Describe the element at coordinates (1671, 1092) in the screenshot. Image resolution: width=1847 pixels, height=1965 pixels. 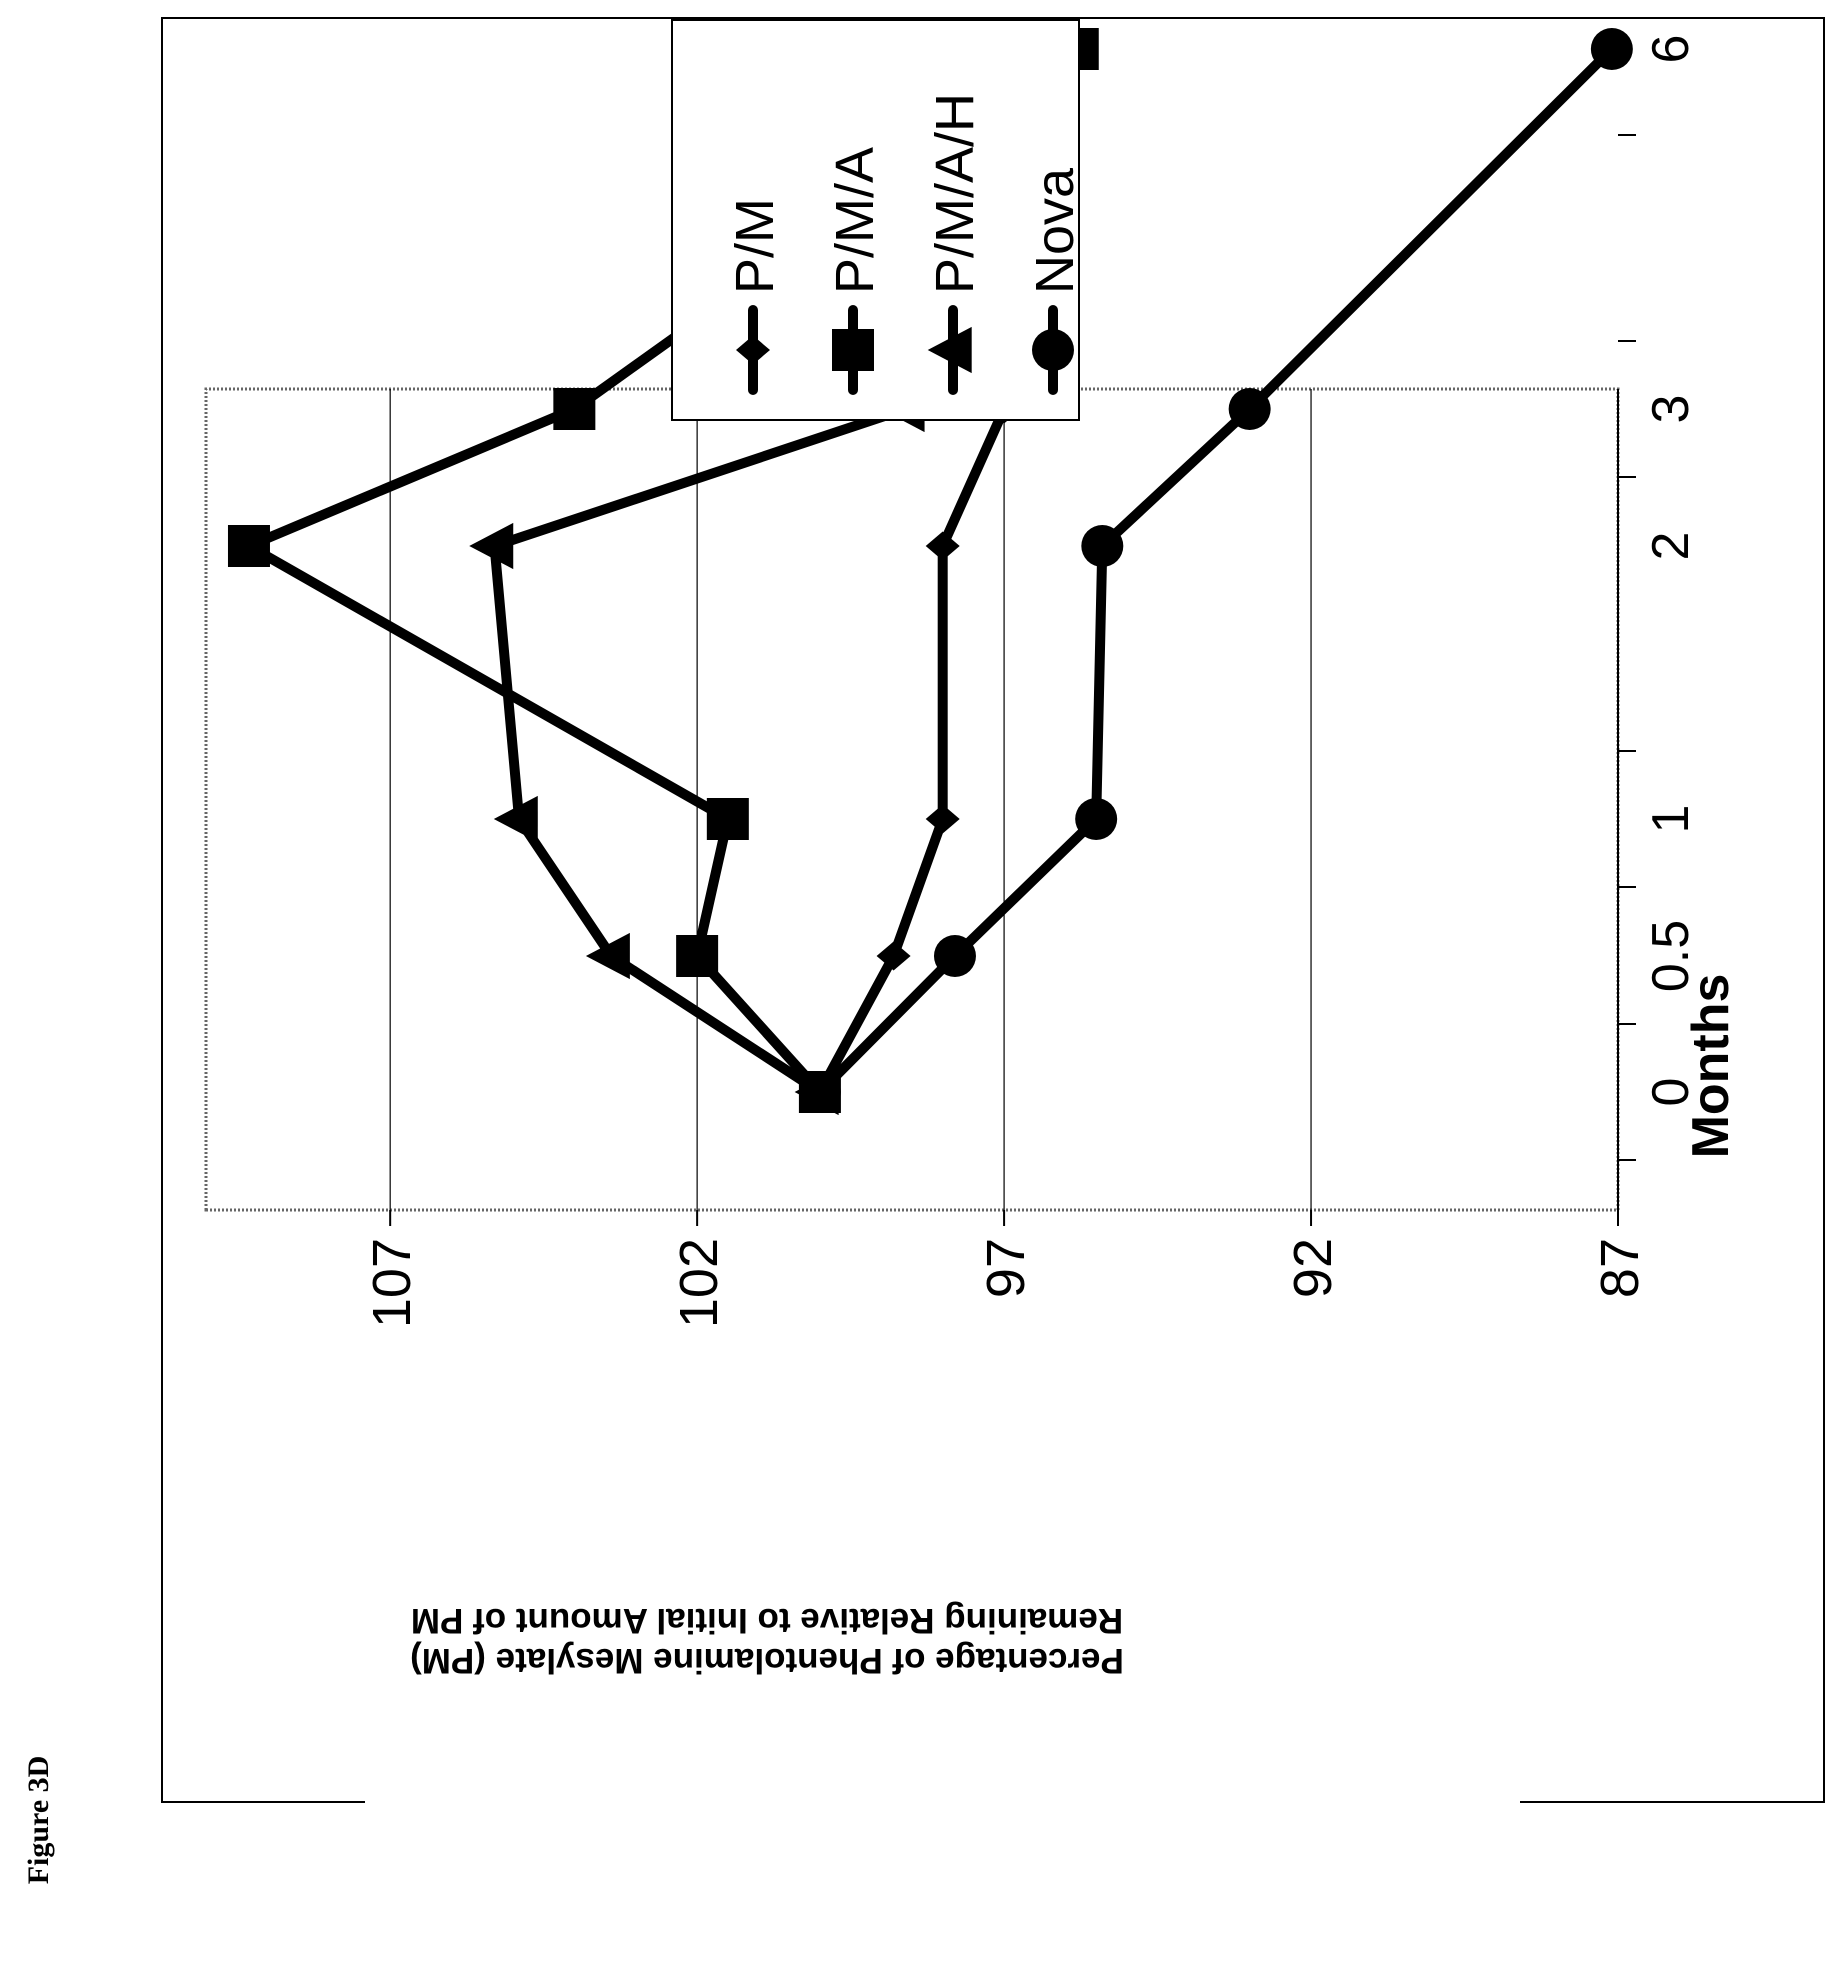
I see `x-tick-label: 0` at that location.